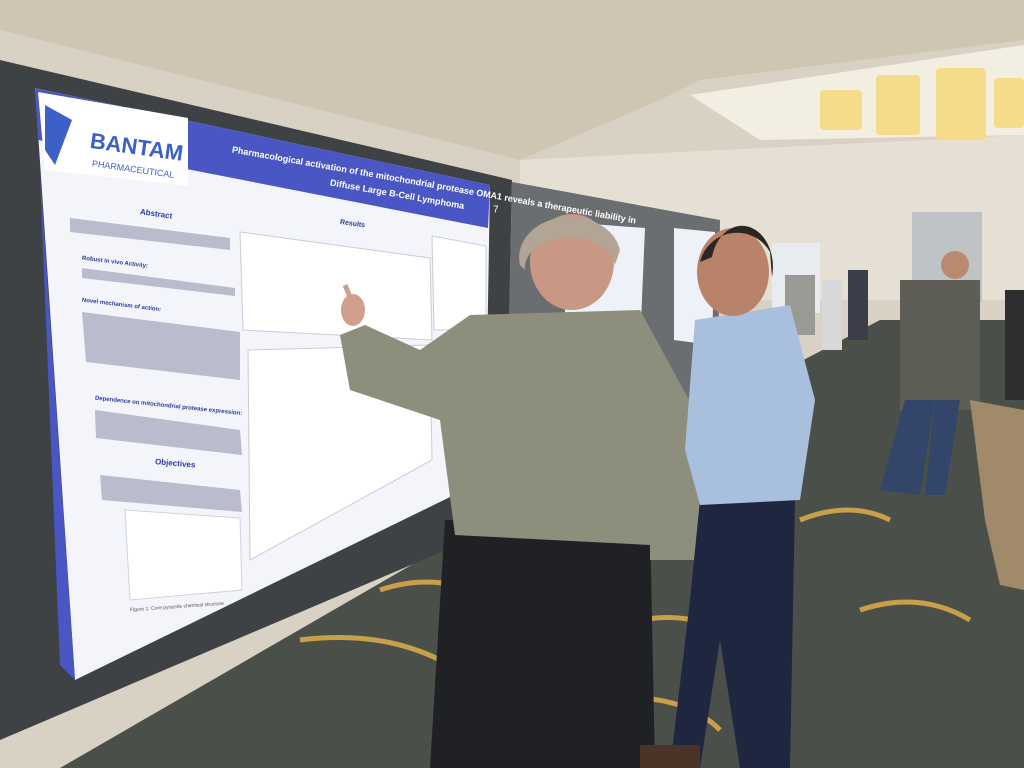  I want to click on body-text, so click(156, 365).